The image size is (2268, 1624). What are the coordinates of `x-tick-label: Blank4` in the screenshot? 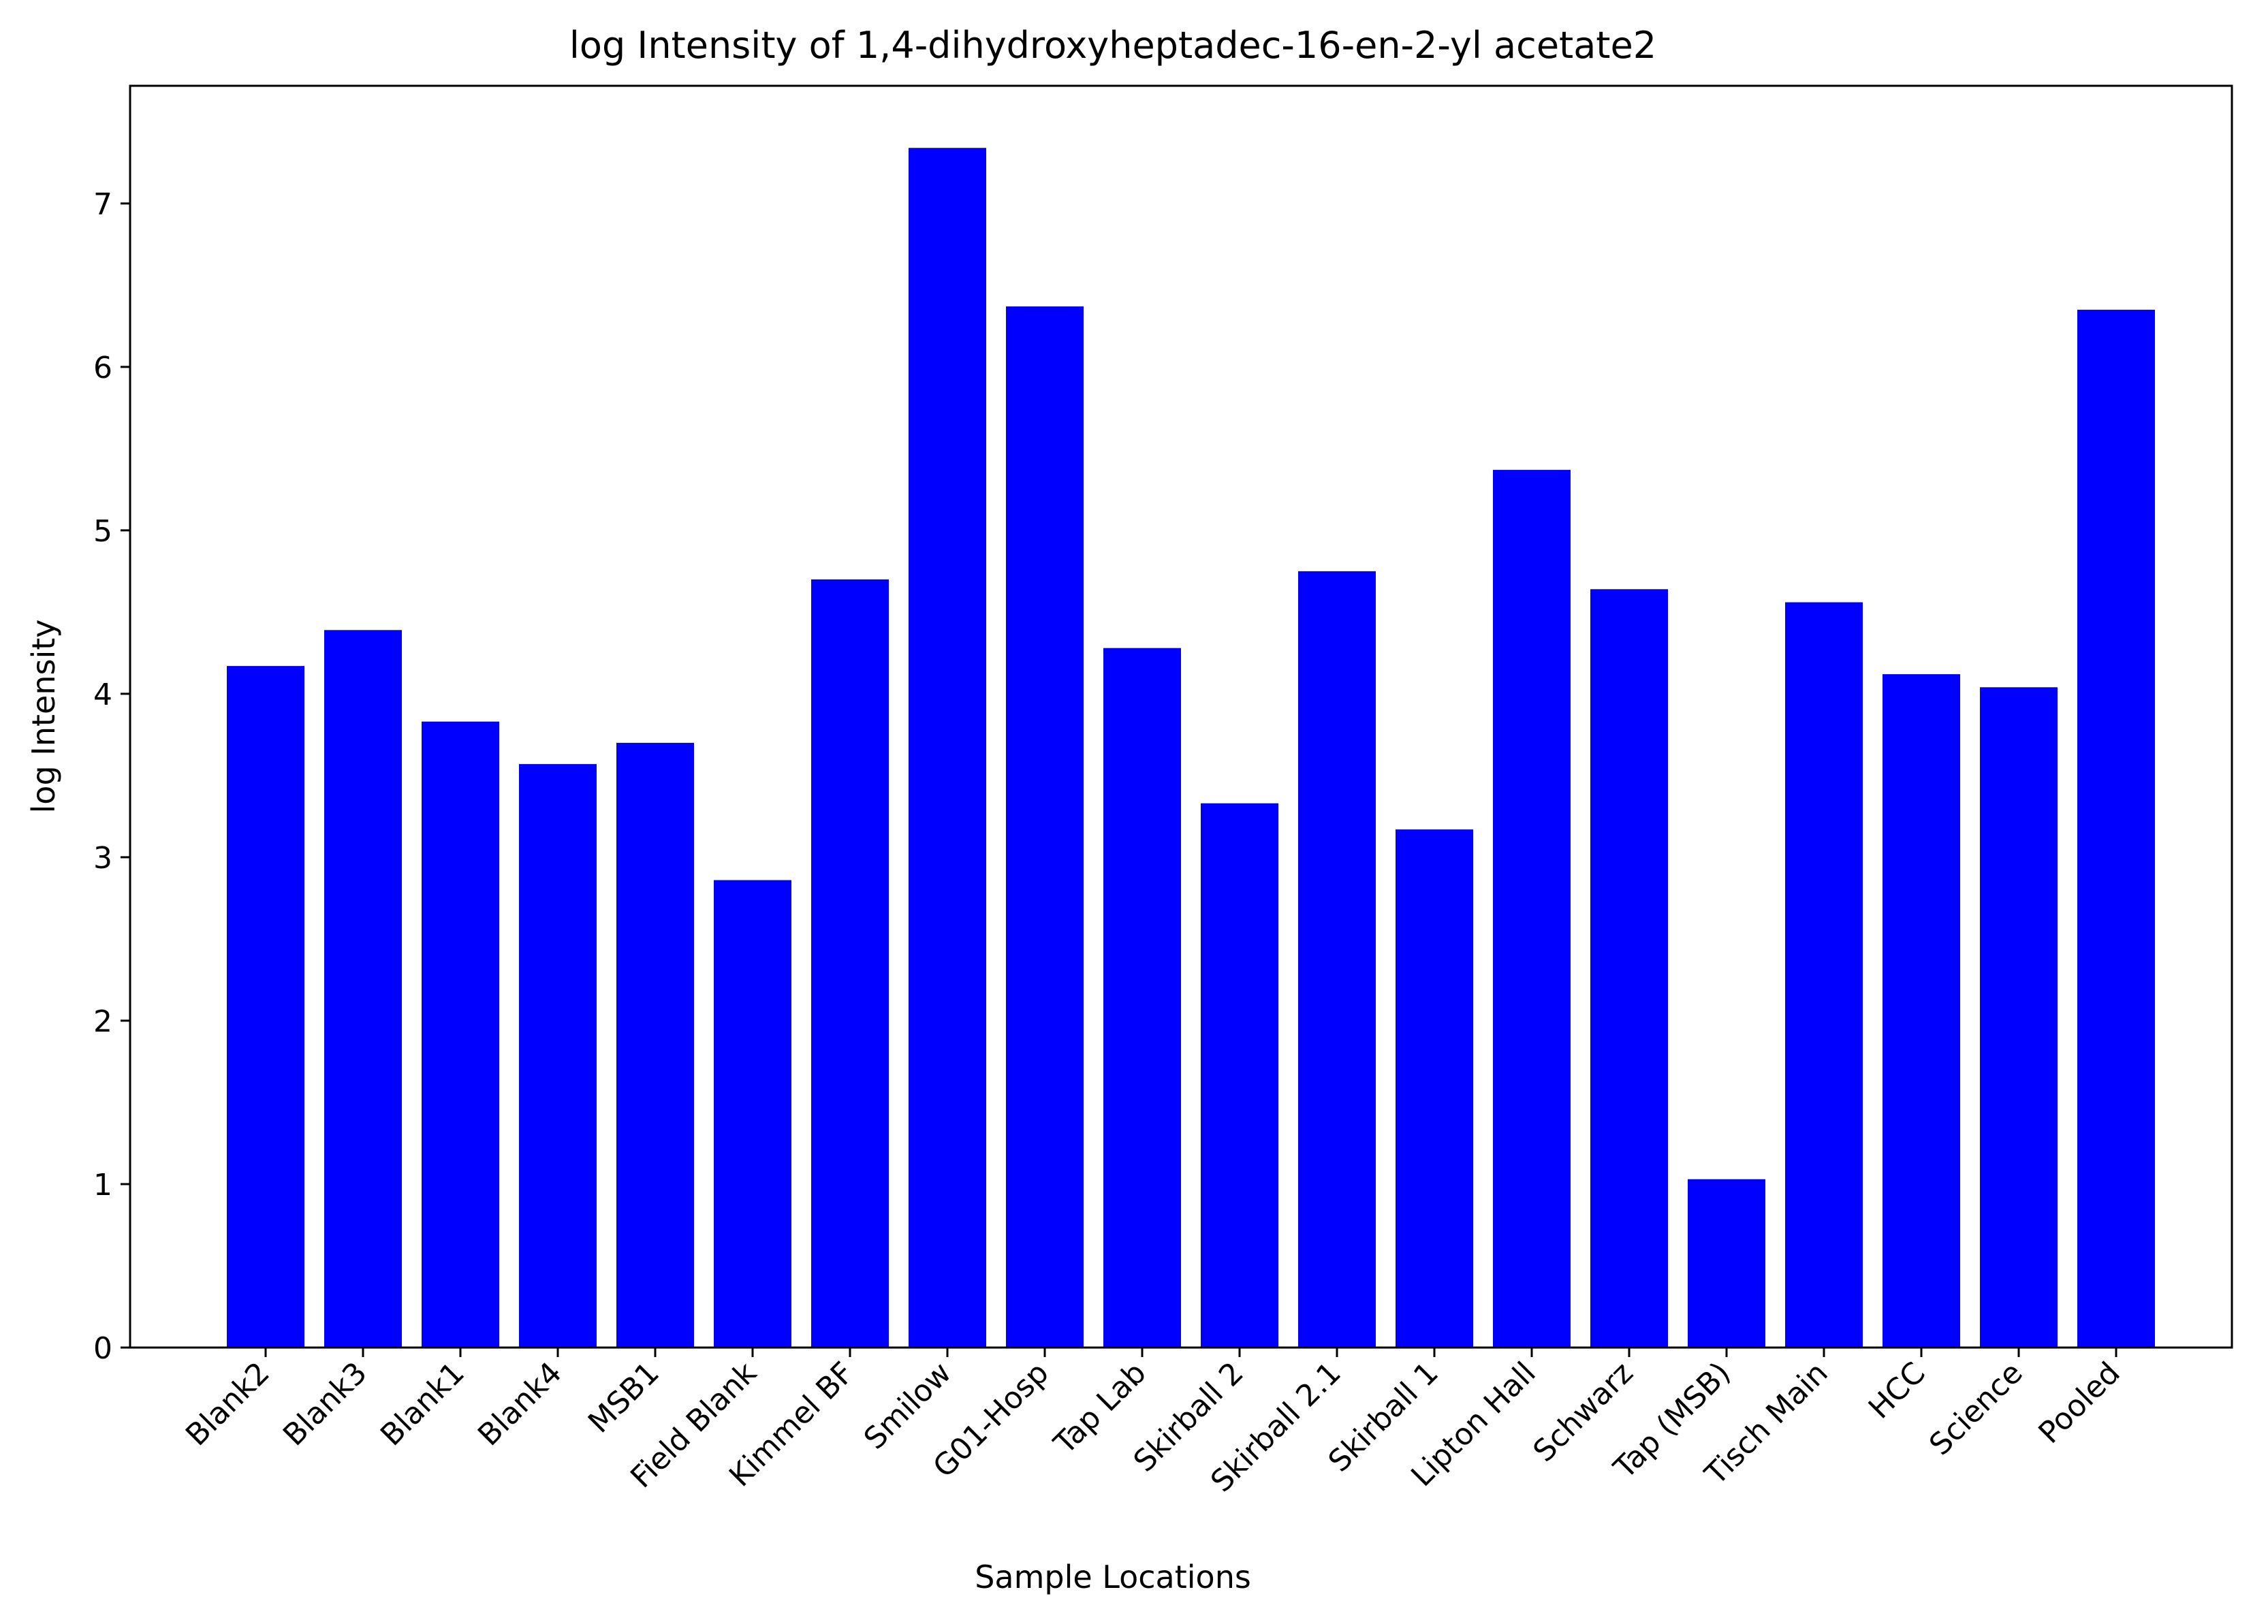 It's located at (520, 1404).